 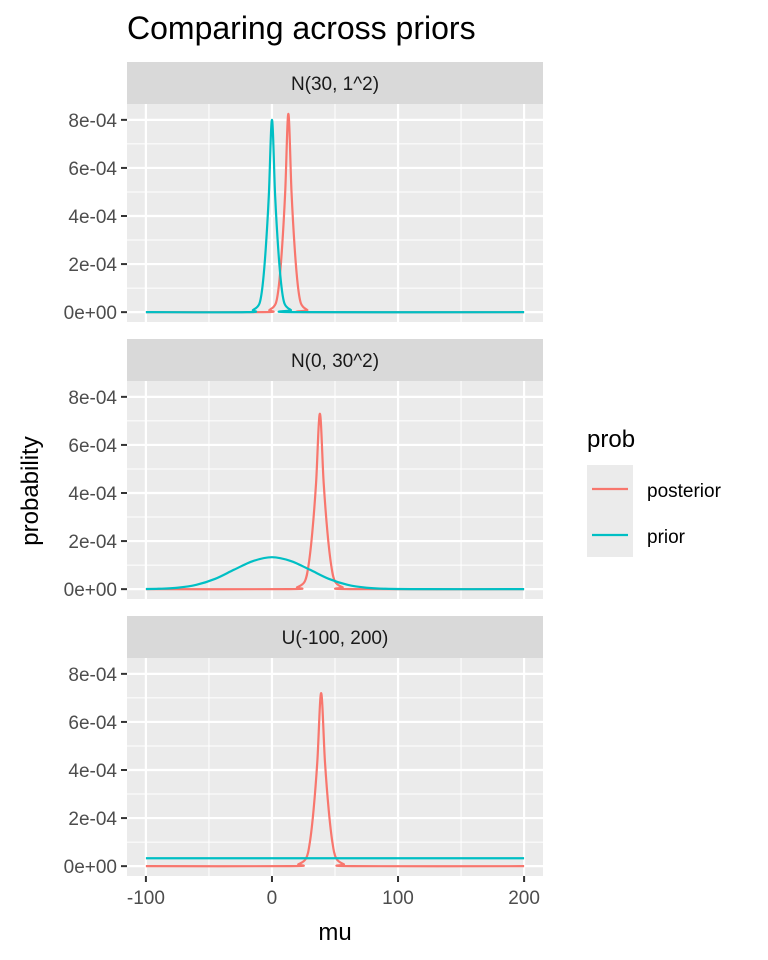 What do you see at coordinates (666, 537) in the screenshot?
I see `legend-label-prior: prior` at bounding box center [666, 537].